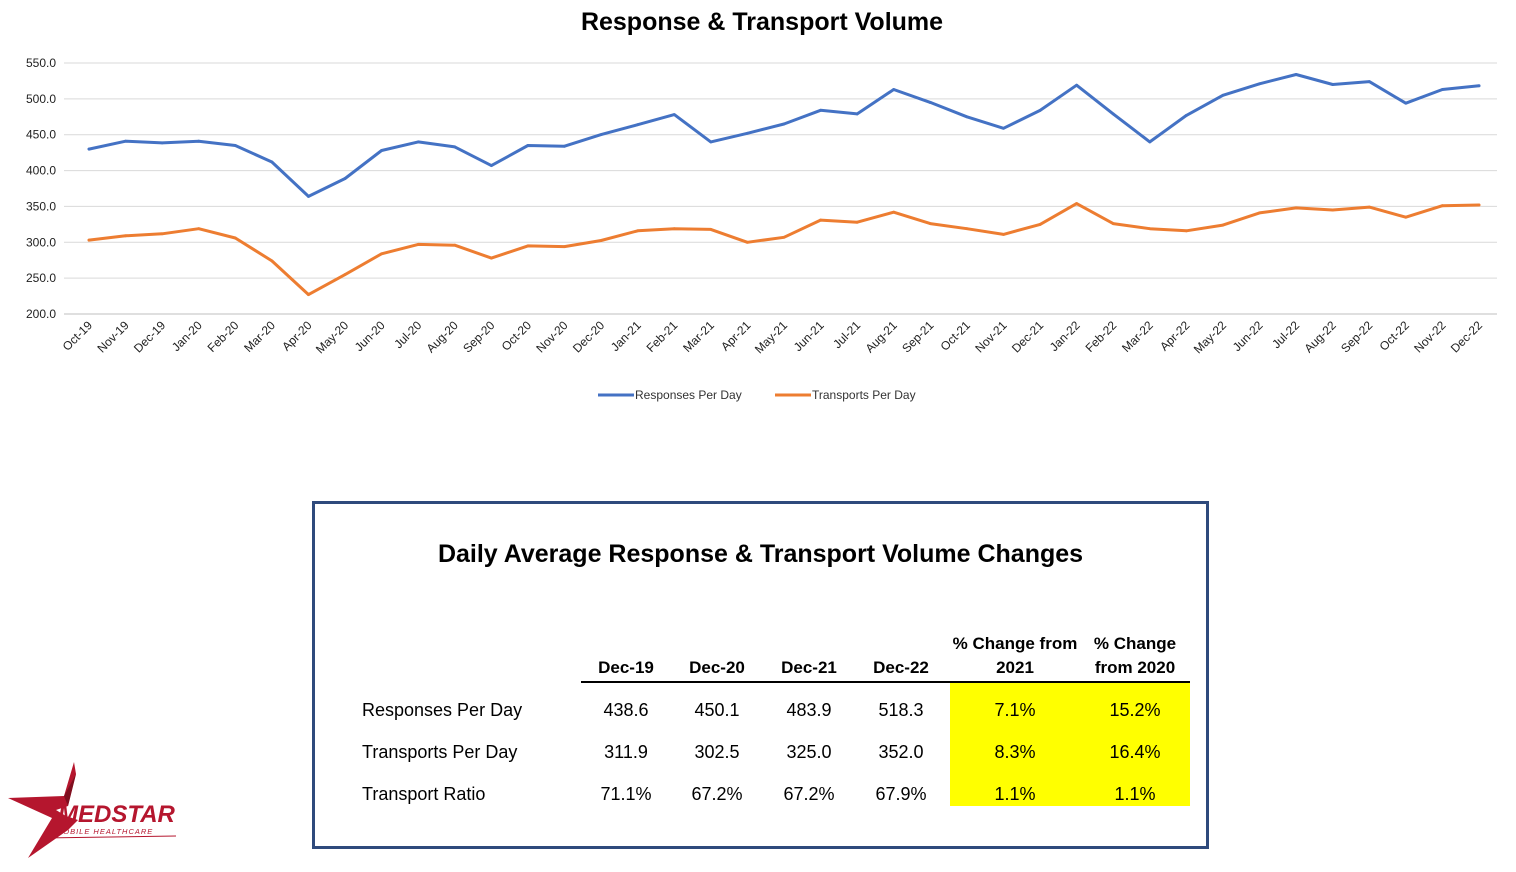  I want to click on cell-responses-dec19: 438.6, so click(626, 710).